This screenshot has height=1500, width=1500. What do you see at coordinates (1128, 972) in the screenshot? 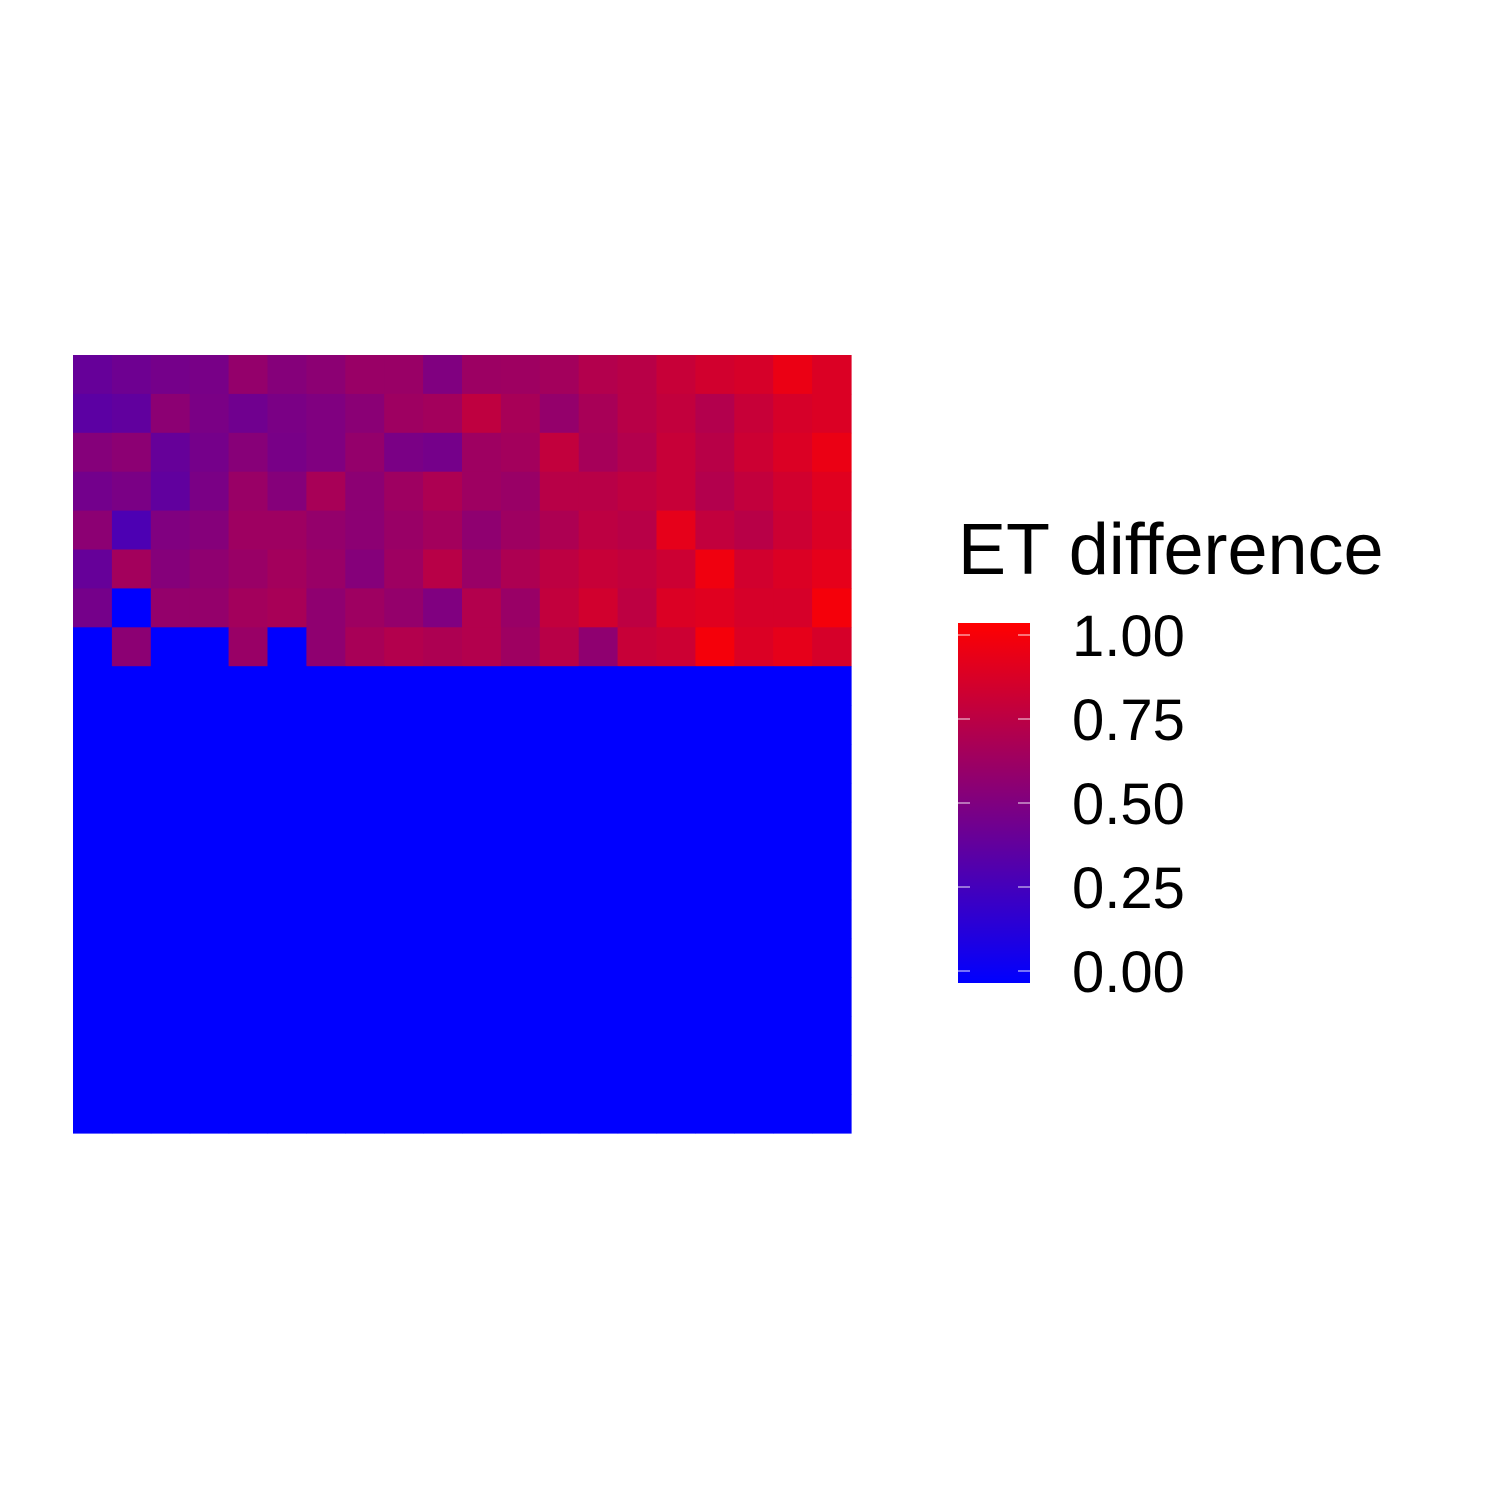
I see `legend-tick-label: 0.00` at bounding box center [1128, 972].